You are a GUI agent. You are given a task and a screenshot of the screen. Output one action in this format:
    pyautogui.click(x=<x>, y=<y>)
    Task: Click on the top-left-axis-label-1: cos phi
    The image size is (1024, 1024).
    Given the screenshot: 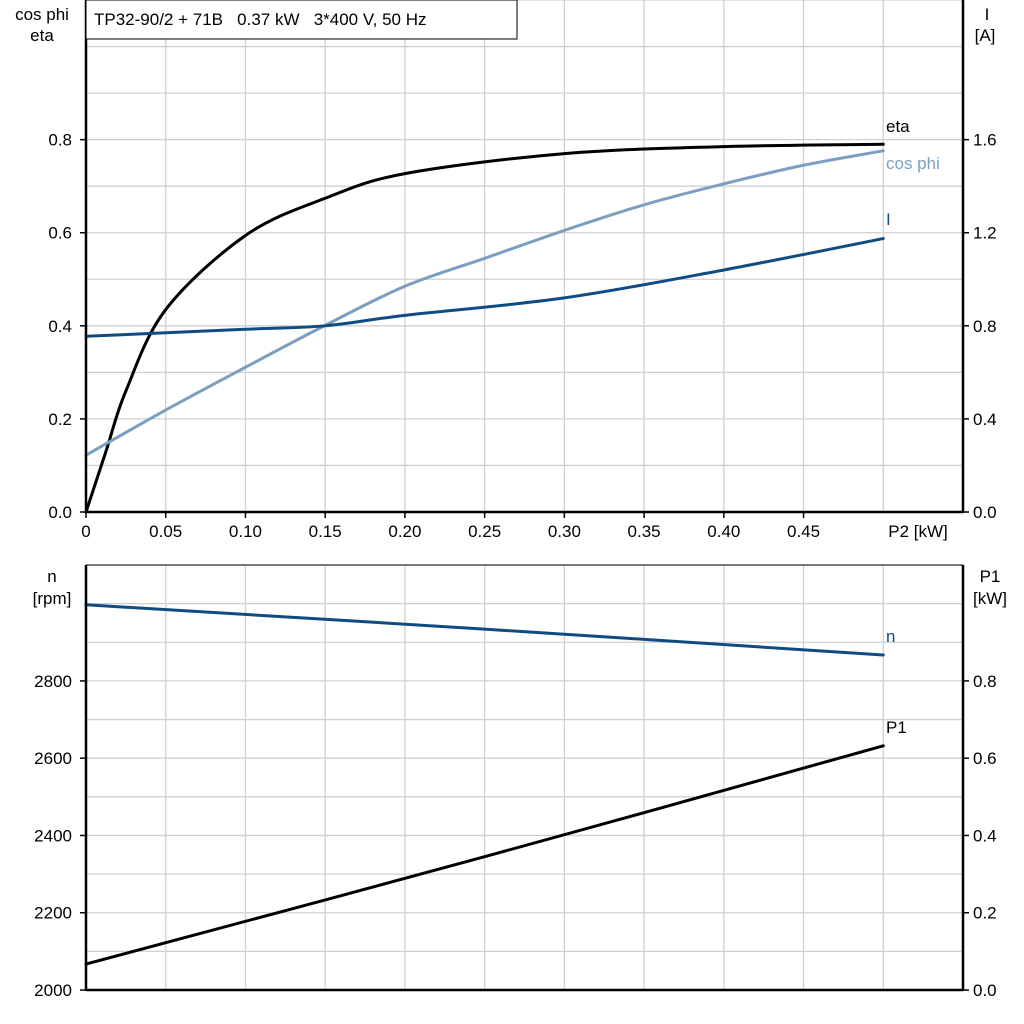 What is the action you would take?
    pyautogui.click(x=42, y=14)
    